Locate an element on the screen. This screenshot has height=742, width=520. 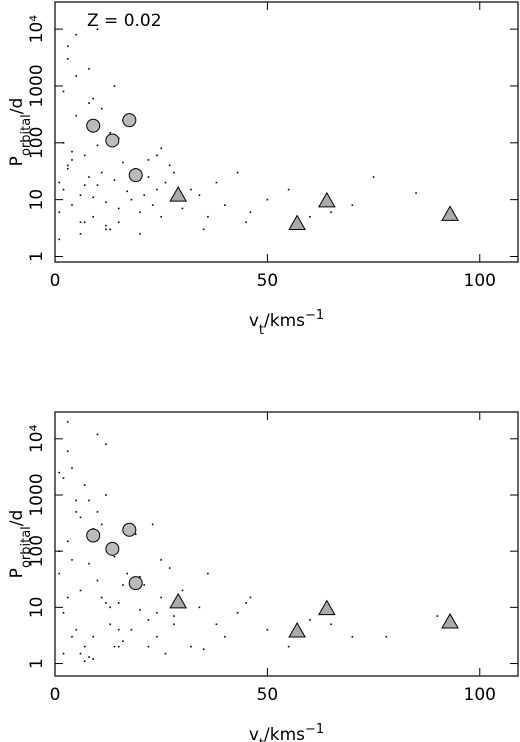
axis-label: vt/kms−1 is located at coordinates (286, 732).